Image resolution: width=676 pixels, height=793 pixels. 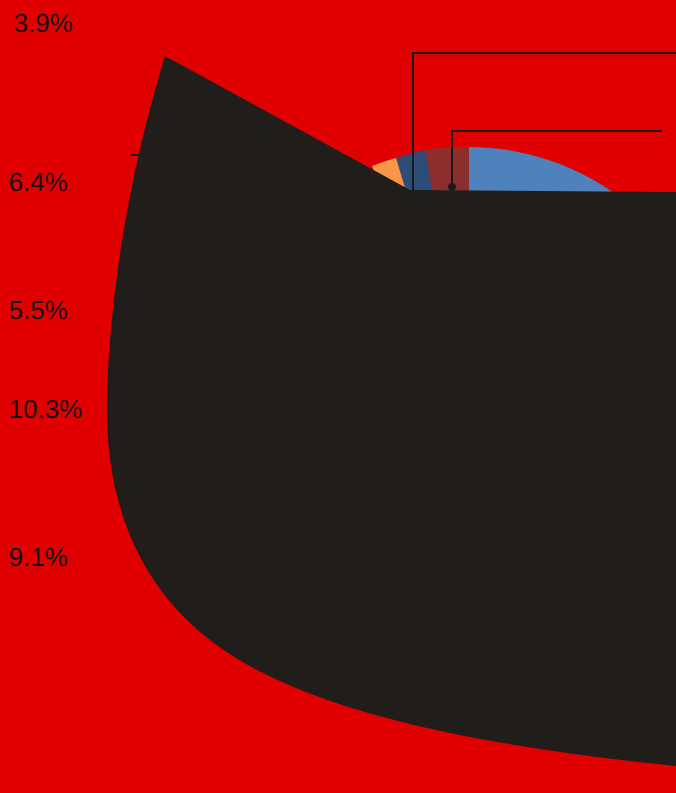 What do you see at coordinates (39, 557) in the screenshot?
I see `data-label-9-1: 9.1%` at bounding box center [39, 557].